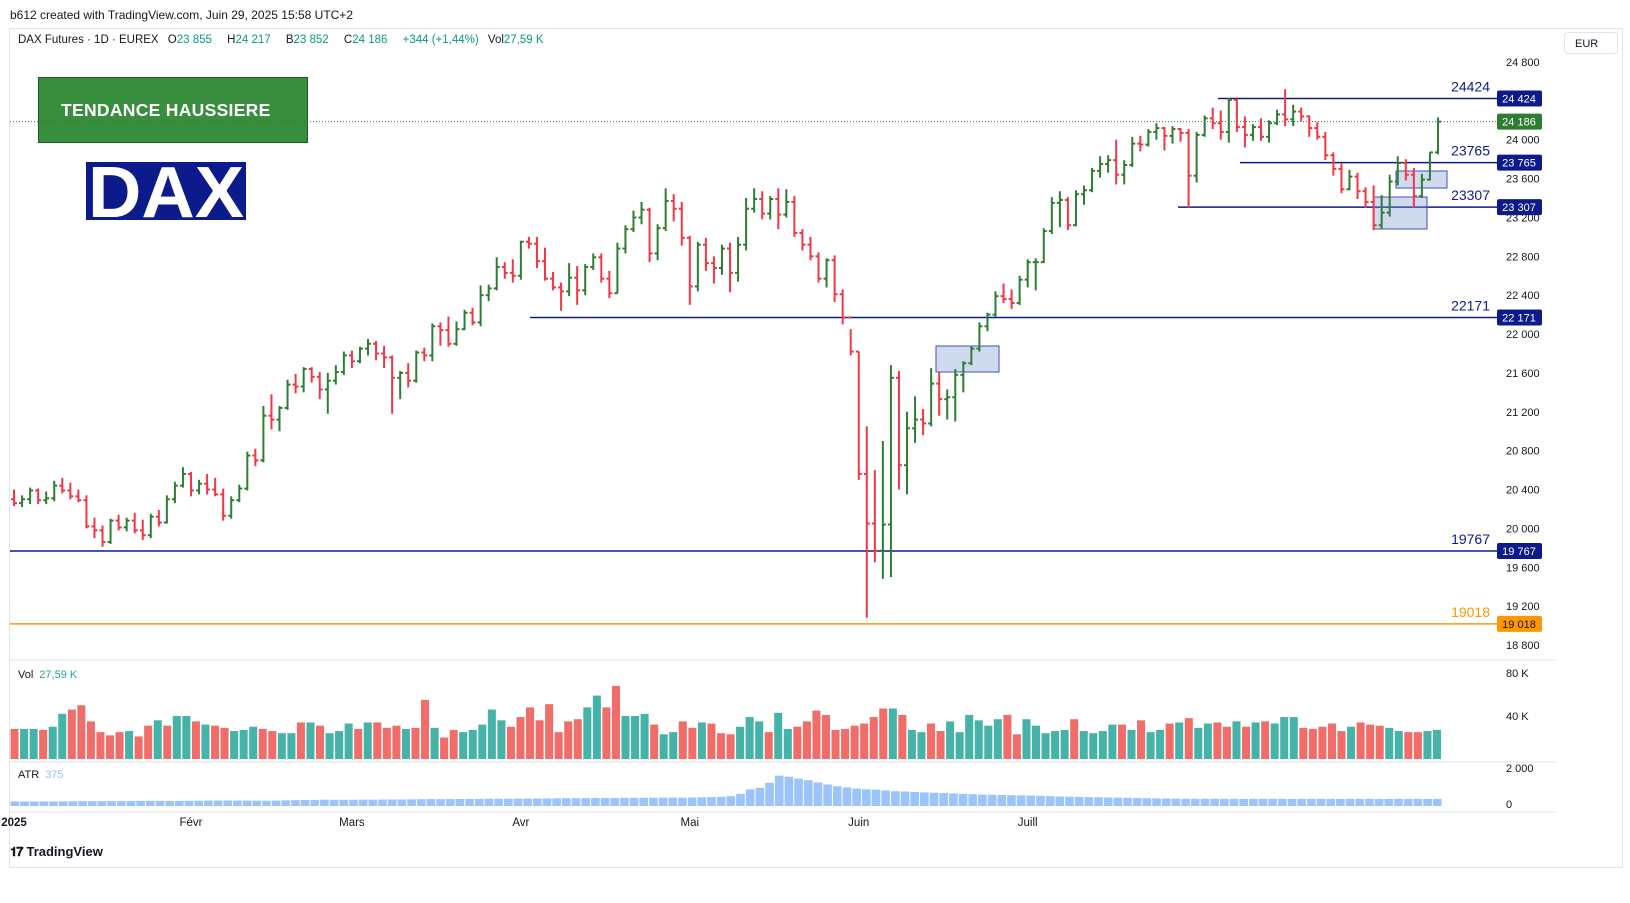  I want to click on y-tick-label: 22 000, so click(1523, 335).